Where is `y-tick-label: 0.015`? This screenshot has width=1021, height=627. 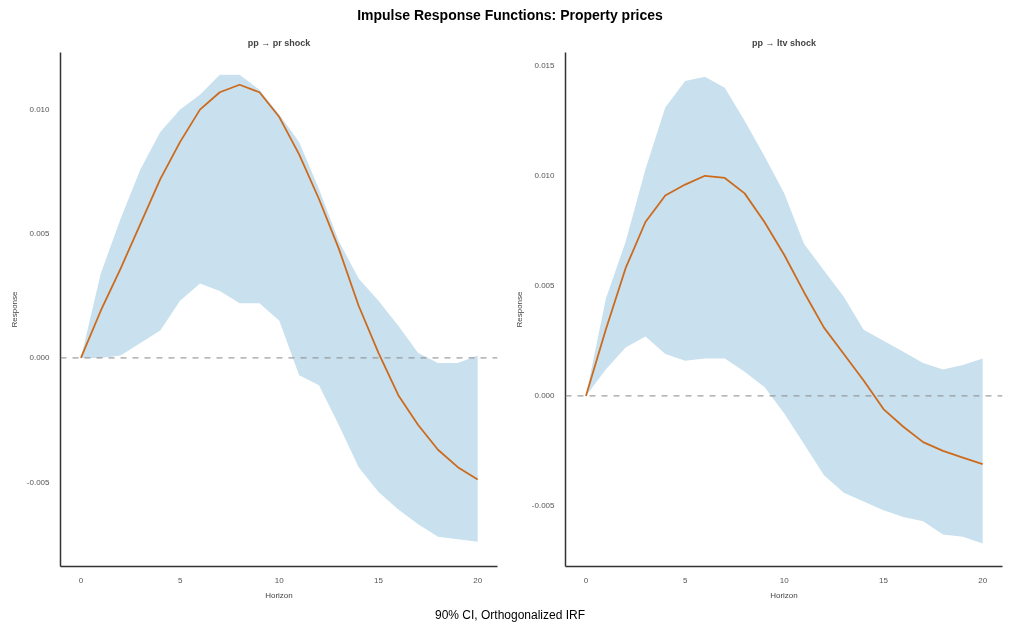
y-tick-label: 0.015 is located at coordinates (545, 66).